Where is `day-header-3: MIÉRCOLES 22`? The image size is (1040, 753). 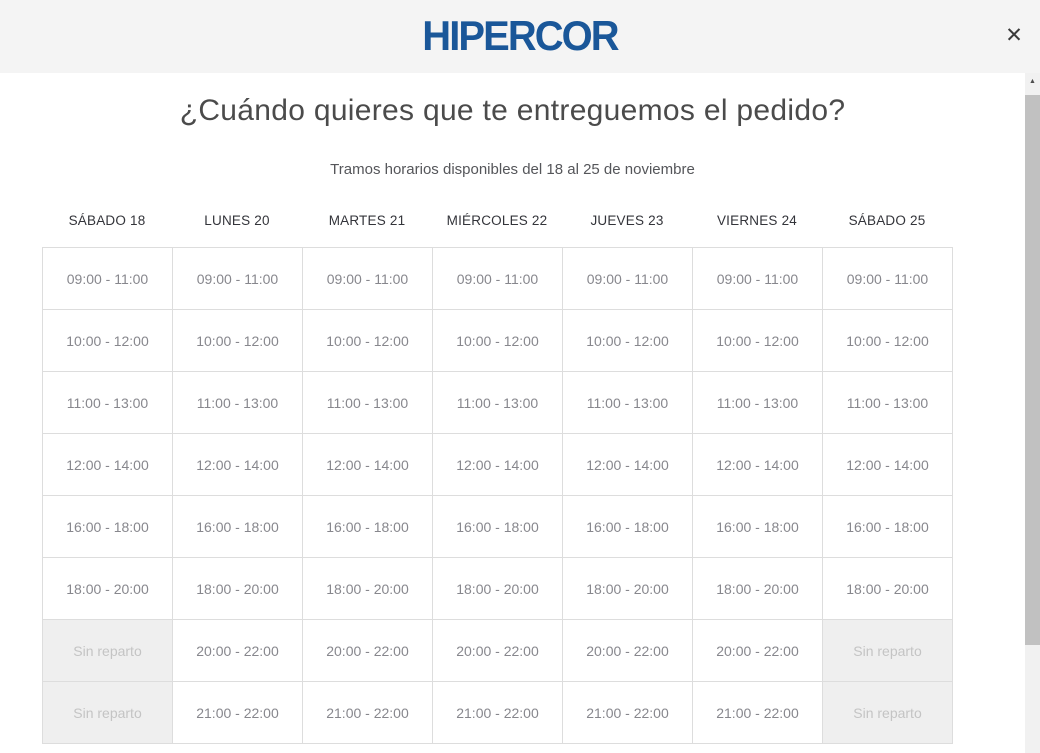 day-header-3: MIÉRCOLES 22 is located at coordinates (497, 220).